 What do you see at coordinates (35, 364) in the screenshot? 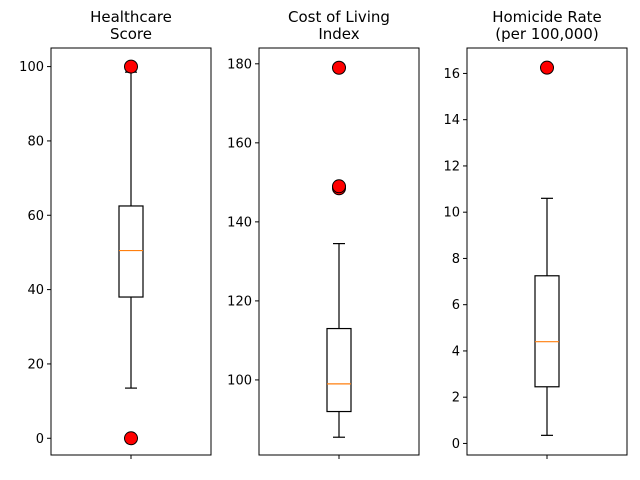
I see `y-tick-label: 20` at bounding box center [35, 364].